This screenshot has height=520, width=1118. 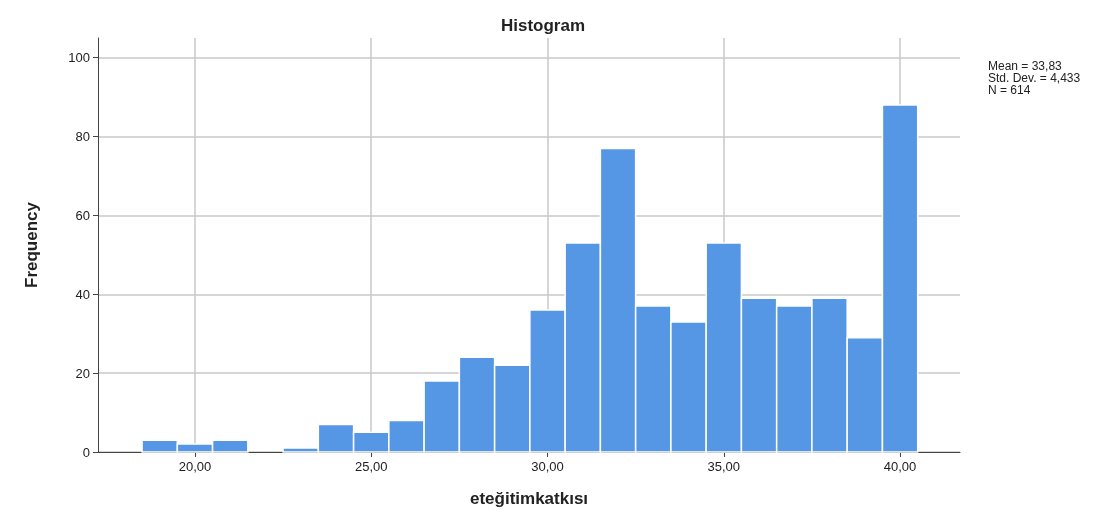 I want to click on y-tick-label: 60, so click(x=82, y=215).